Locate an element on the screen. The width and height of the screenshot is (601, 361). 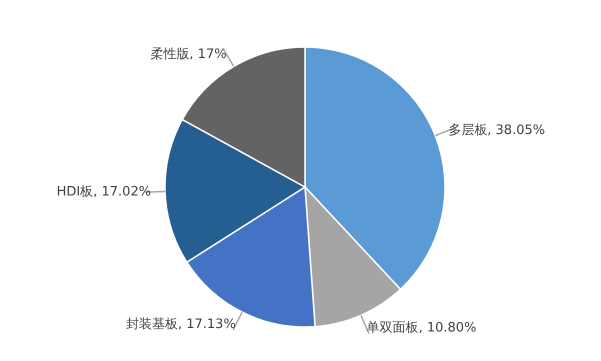
slice-label: 封装基板, 17.13% is located at coordinates (181, 324).